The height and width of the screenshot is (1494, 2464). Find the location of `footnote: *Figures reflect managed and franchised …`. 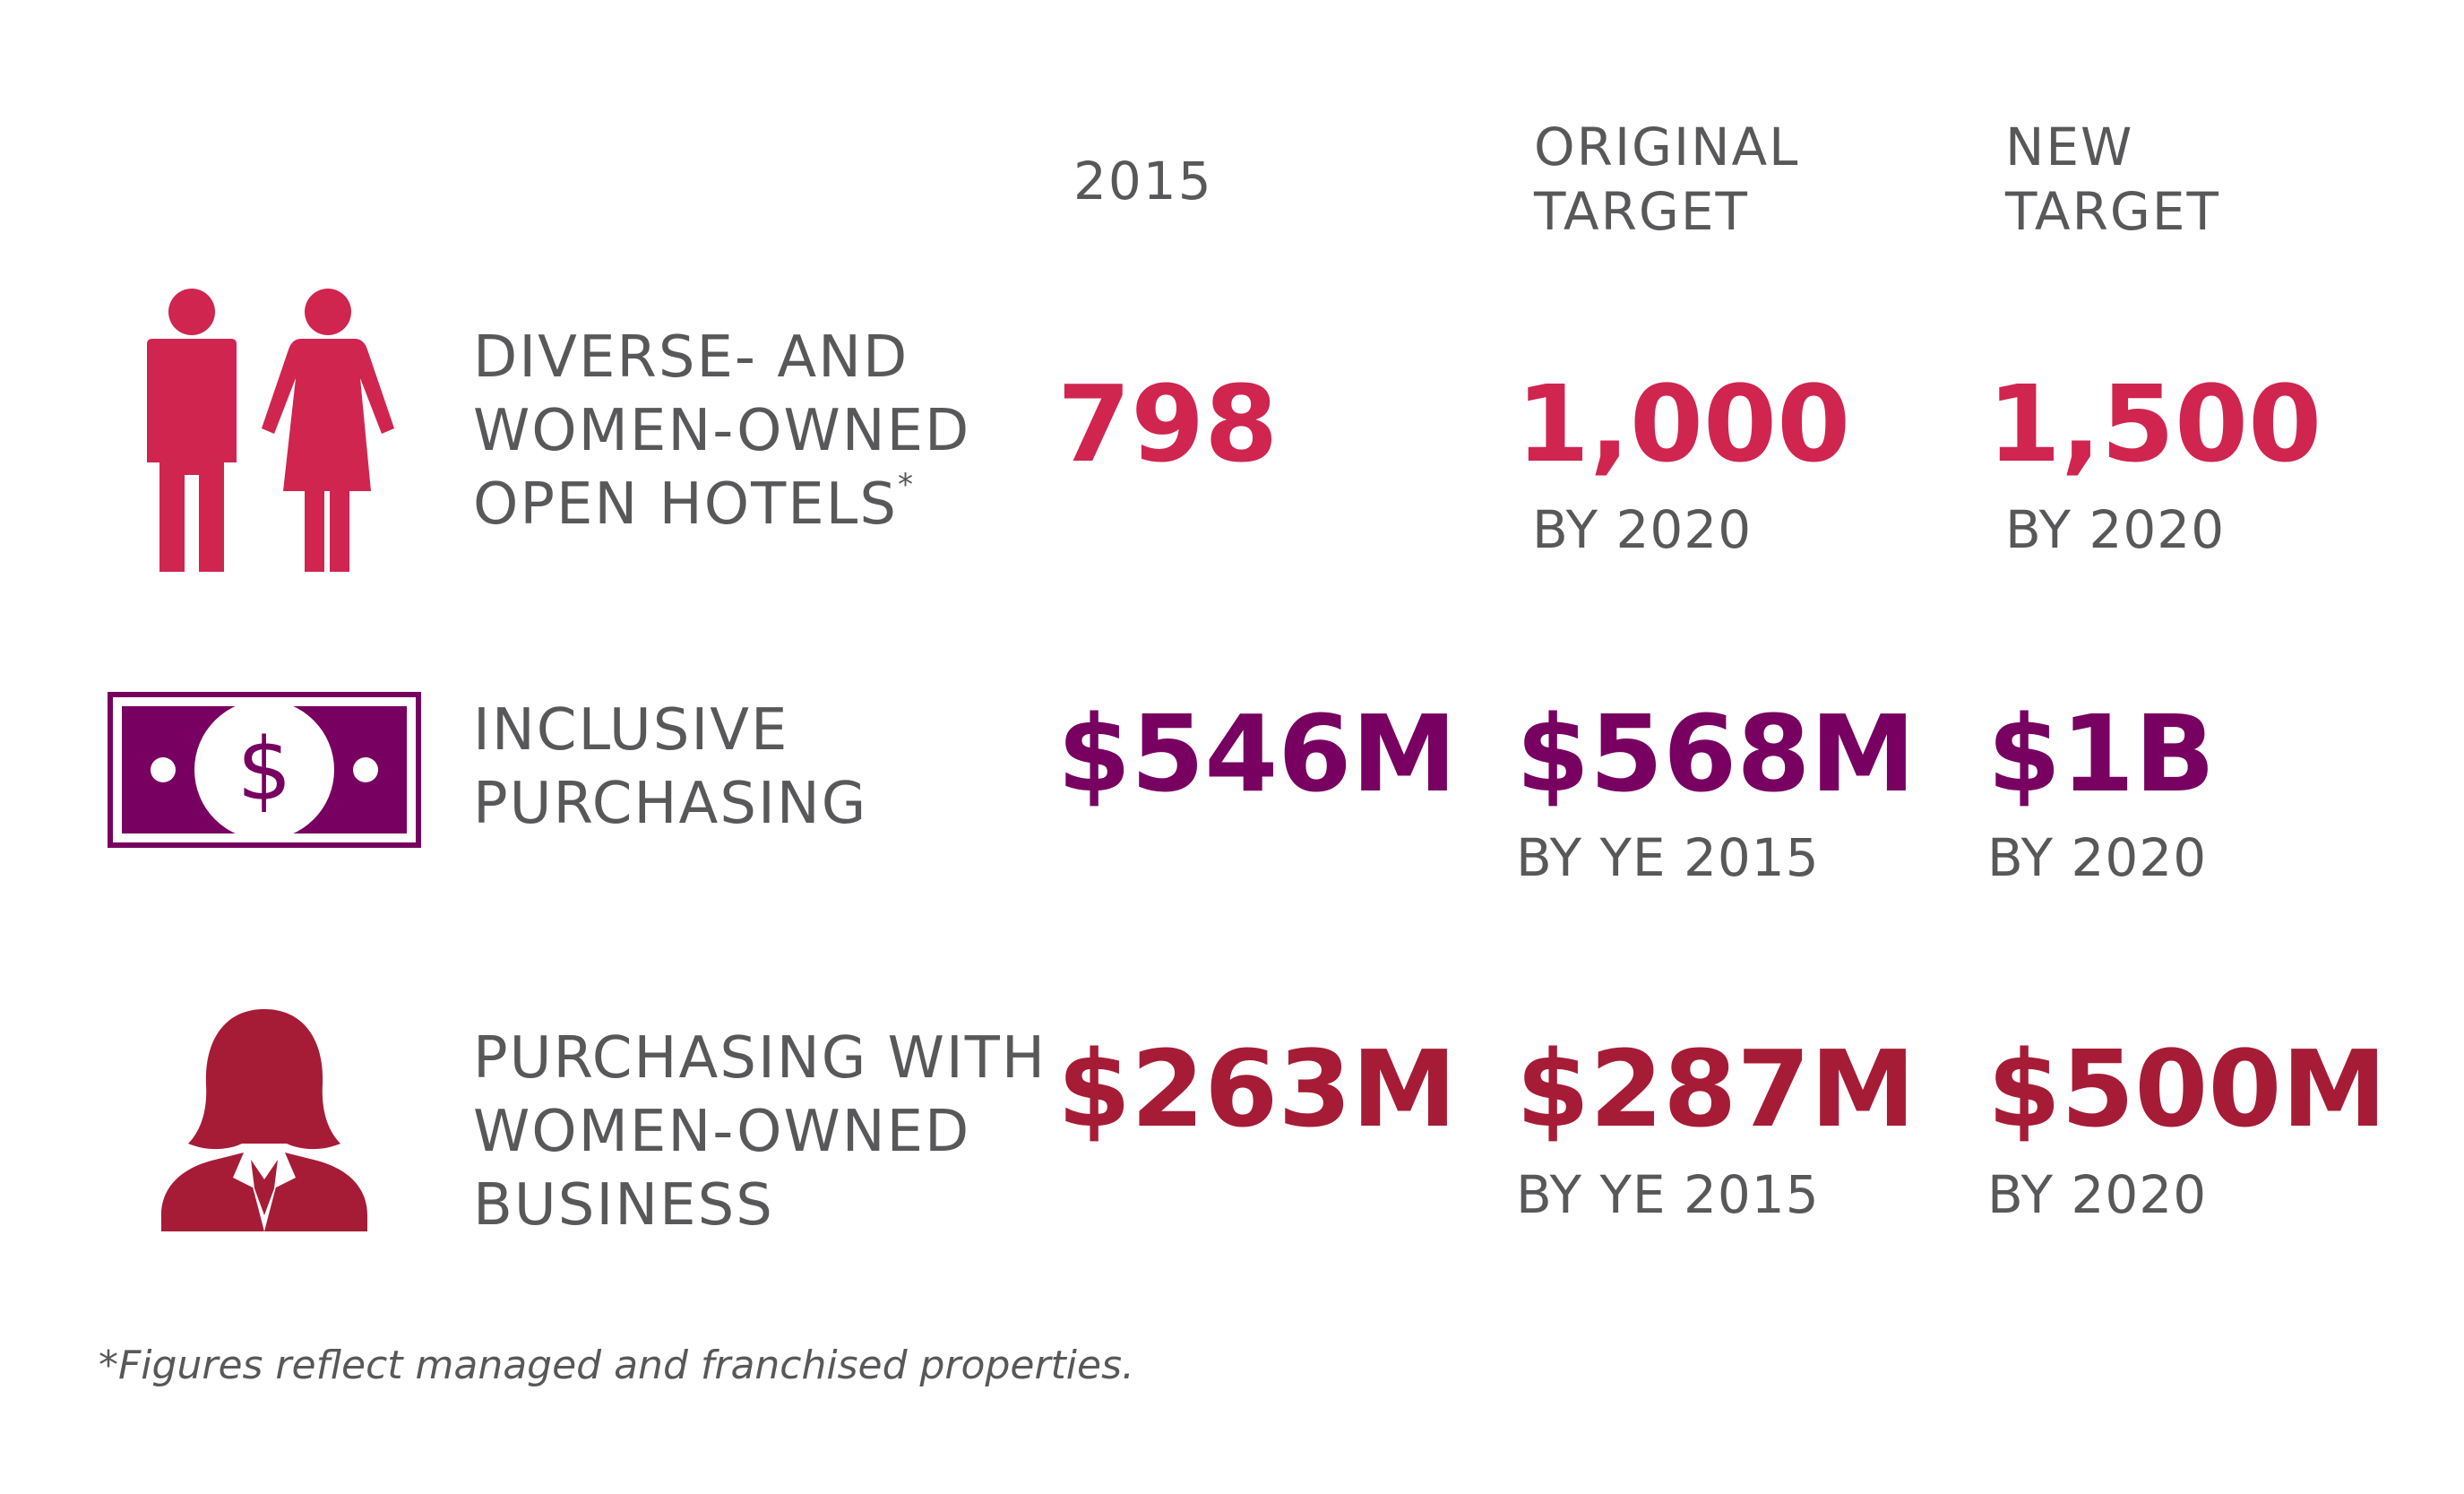

footnote: *Figures reflect managed and franchised … is located at coordinates (617, 1365).